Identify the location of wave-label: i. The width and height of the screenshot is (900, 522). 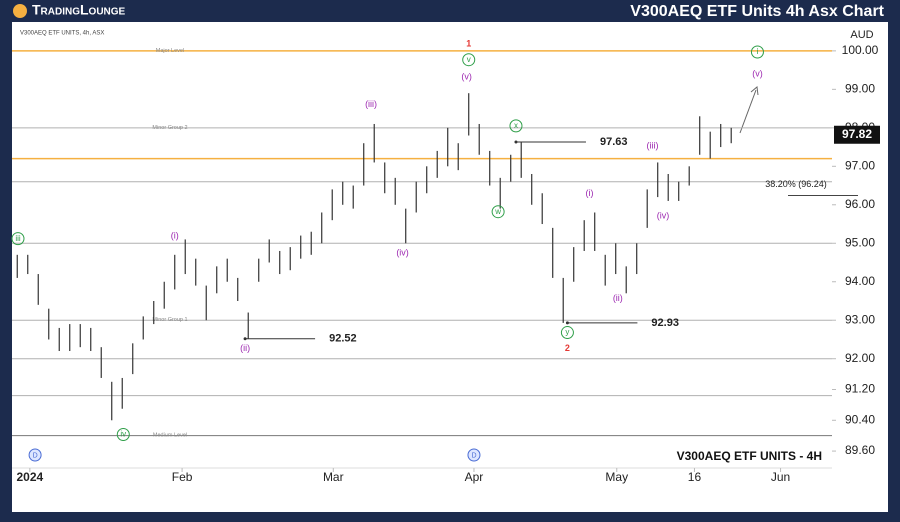
(758, 51).